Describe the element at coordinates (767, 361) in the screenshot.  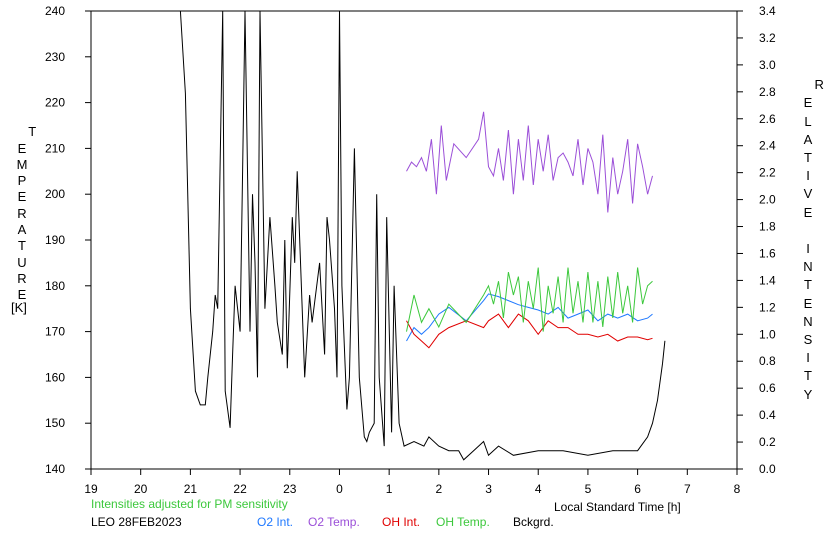
I see `y-right-tick-label: 0.8` at that location.